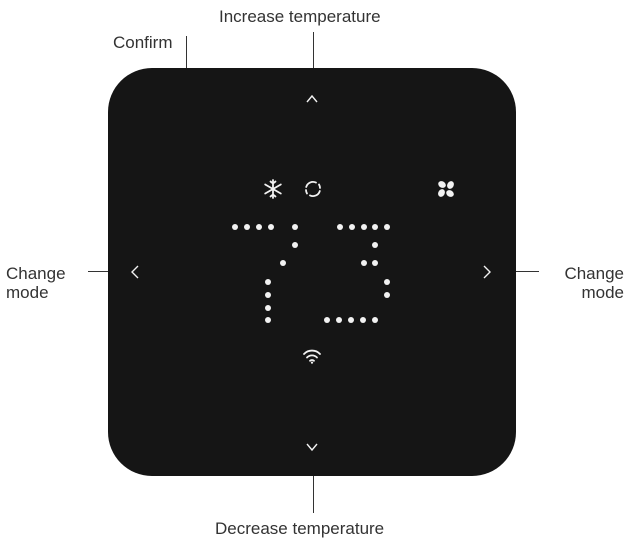 The image size is (628, 546). What do you see at coordinates (36, 273) in the screenshot?
I see `change-mode-label-left-line1: Change` at bounding box center [36, 273].